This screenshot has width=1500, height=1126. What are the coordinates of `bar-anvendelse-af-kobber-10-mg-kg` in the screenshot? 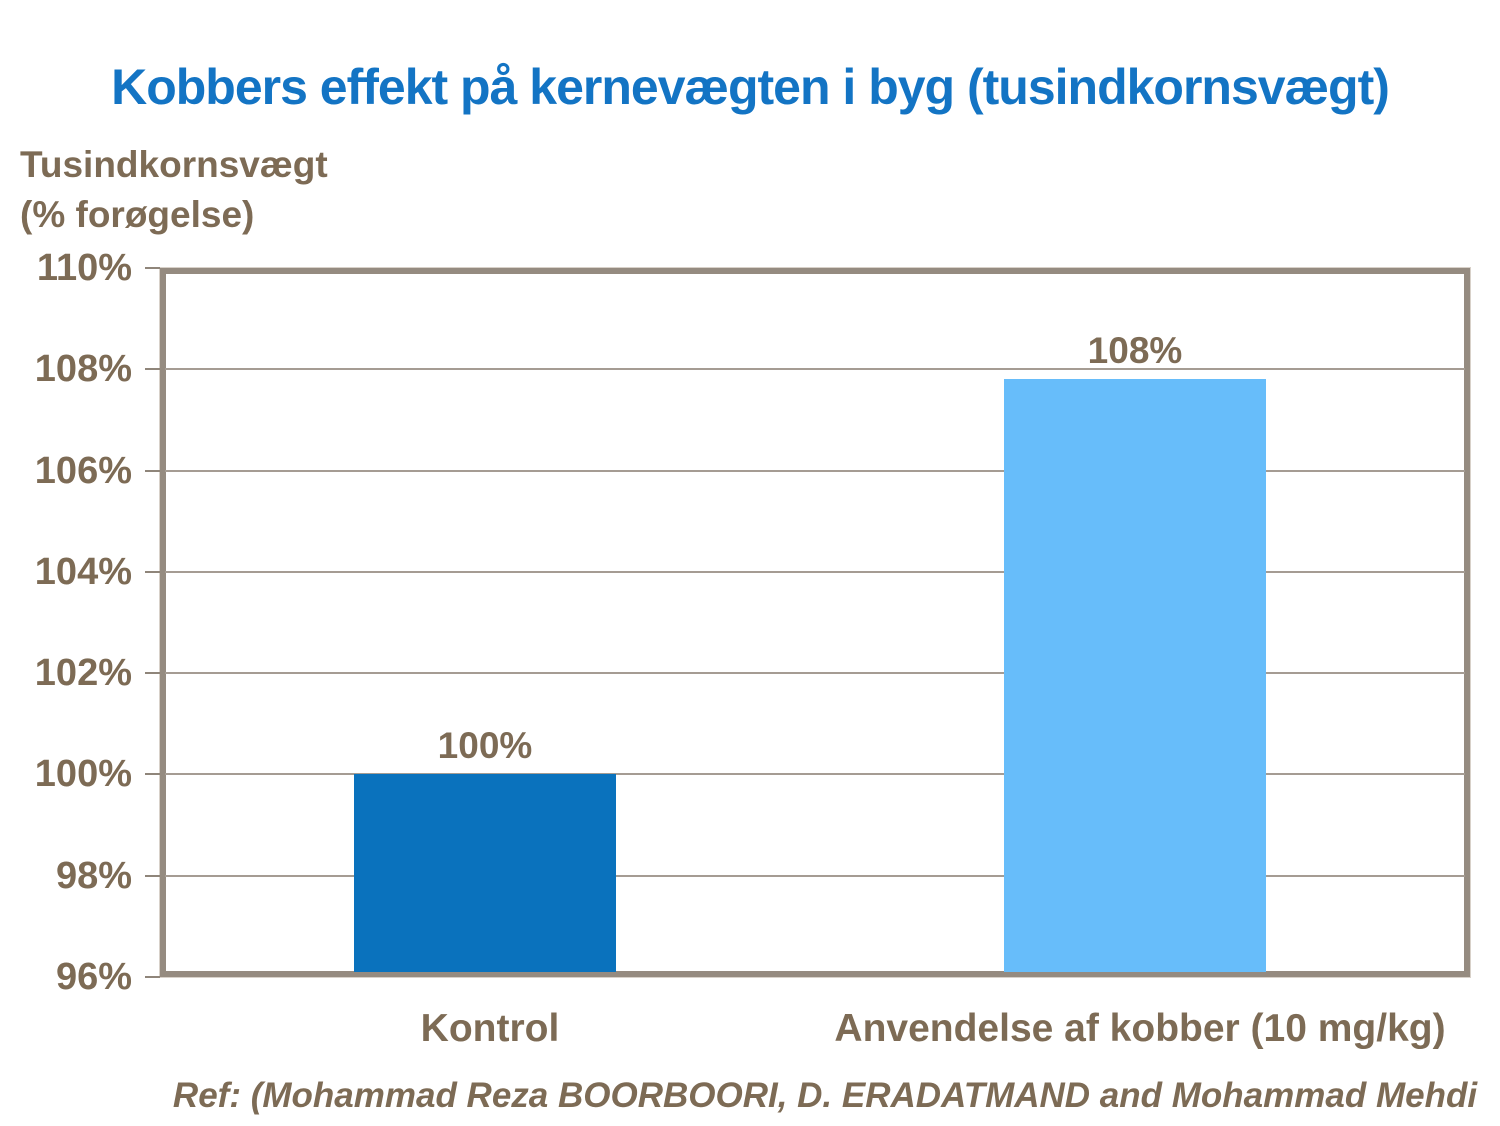 It's located at (1135, 675).